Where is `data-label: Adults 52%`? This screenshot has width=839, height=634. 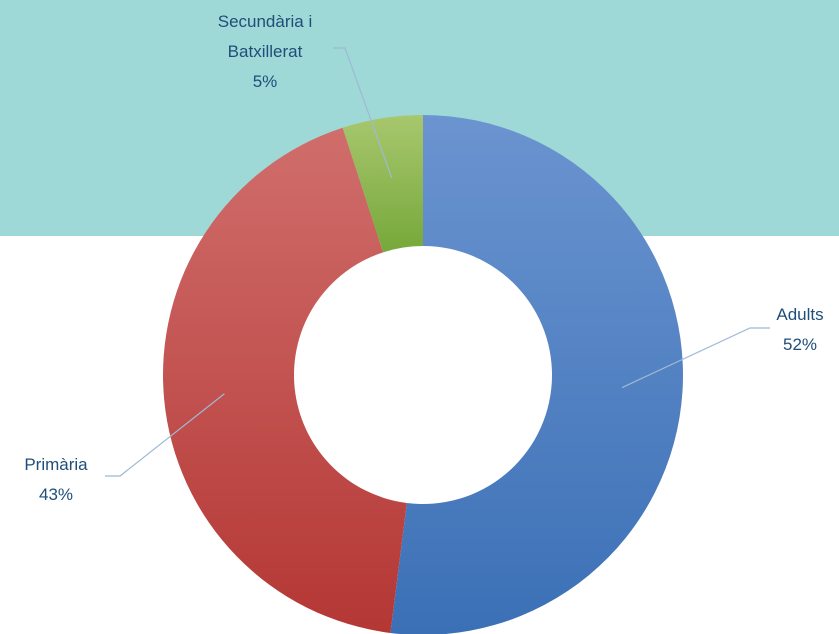
data-label: Adults 52% is located at coordinates (789, 330).